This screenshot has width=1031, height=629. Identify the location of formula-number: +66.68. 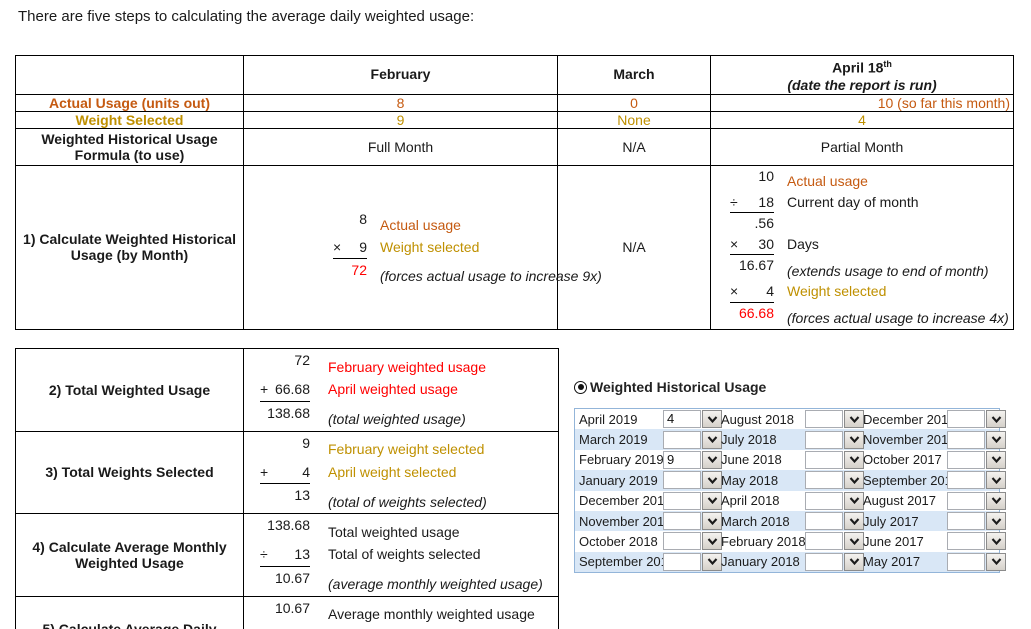
(285, 390).